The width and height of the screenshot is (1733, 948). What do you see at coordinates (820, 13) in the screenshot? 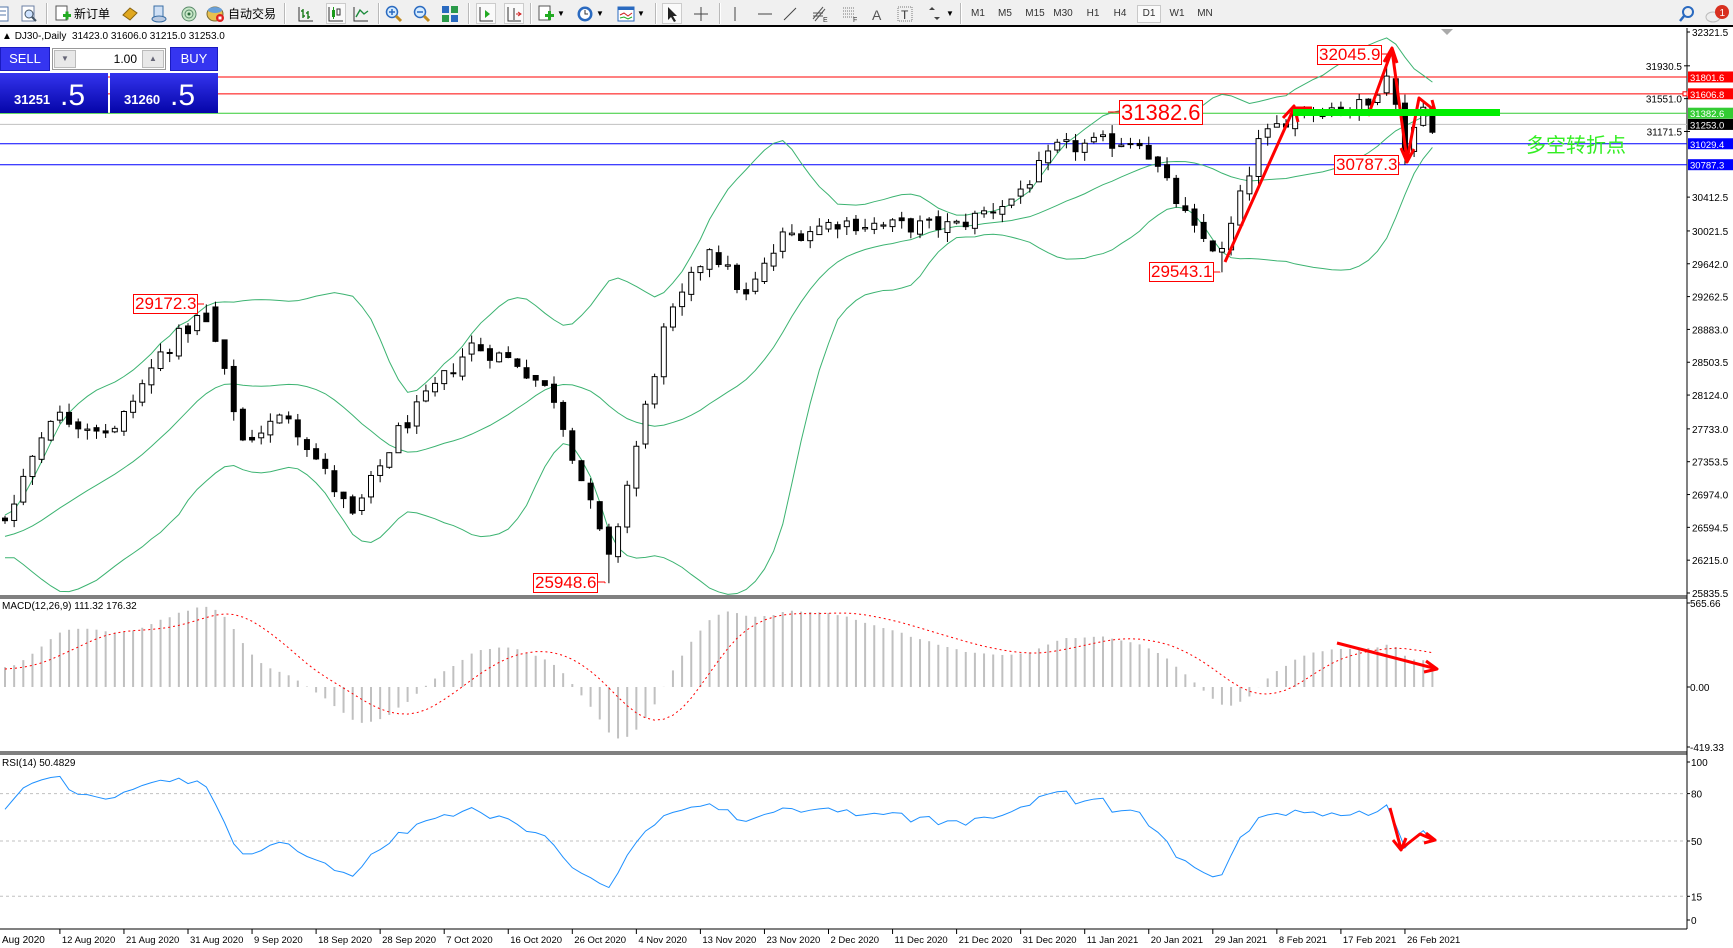
I see `fibonacci-expansion-icon: E` at bounding box center [820, 13].